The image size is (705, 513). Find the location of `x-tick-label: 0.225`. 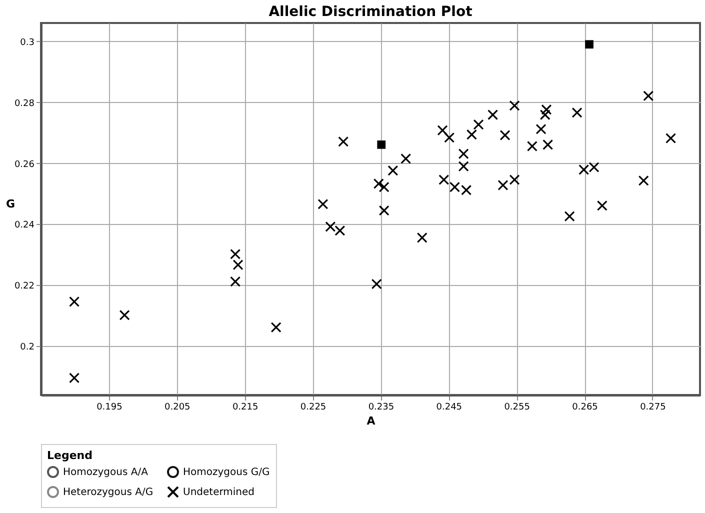

x-tick-label: 0.225 is located at coordinates (313, 407).